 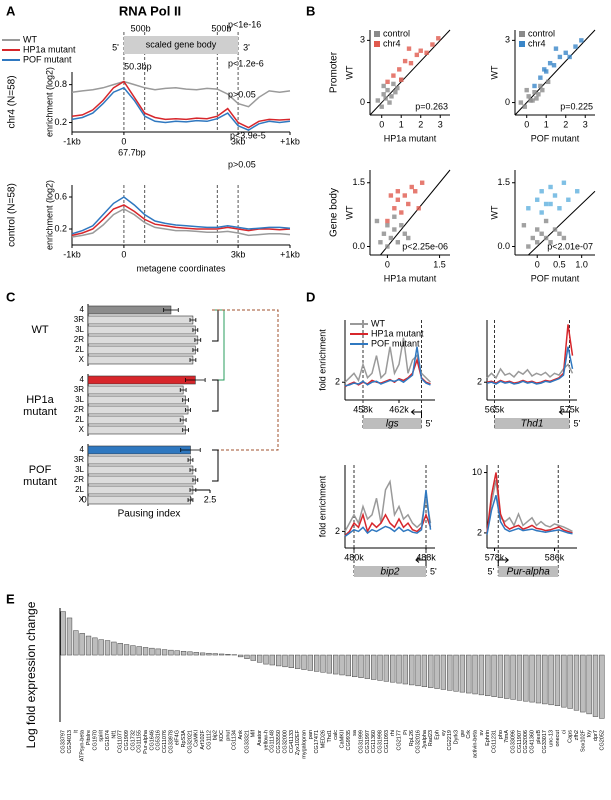 What do you see at coordinates (140, 741) in the screenshot?
I see `category-label: CG11155` at bounding box center [140, 741].